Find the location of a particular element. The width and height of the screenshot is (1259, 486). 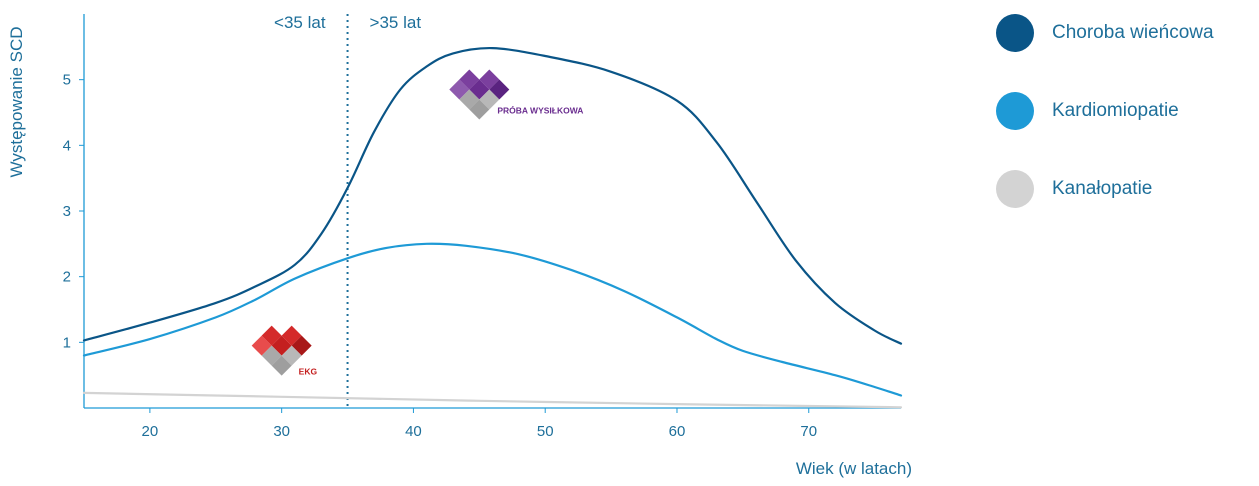

legend-item: Choroba wieńcowa is located at coordinates (1127, 53).